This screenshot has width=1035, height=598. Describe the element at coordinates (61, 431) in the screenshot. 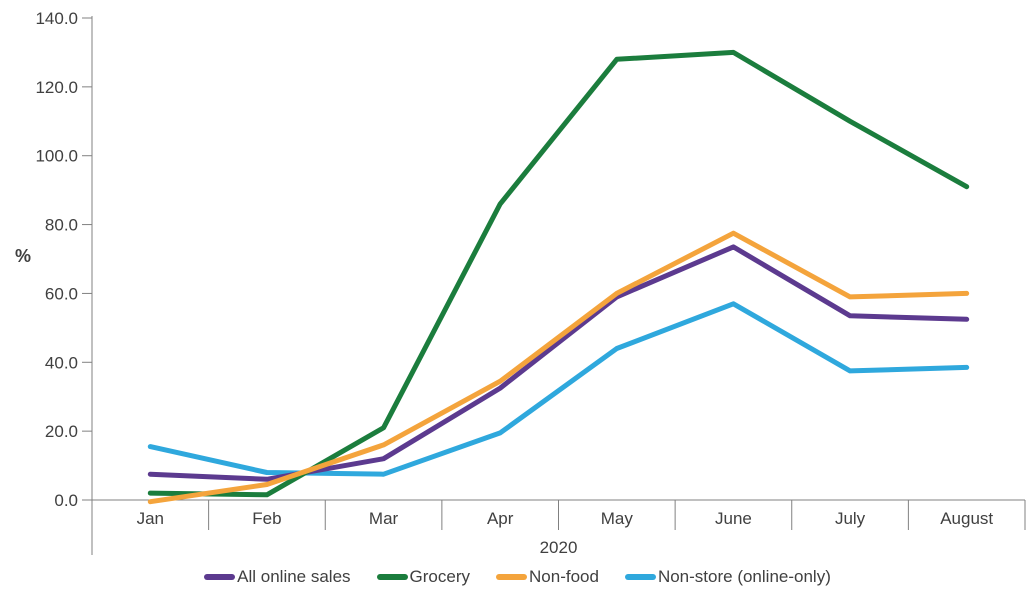

I see `y-axis-tick-label: 20.0` at that location.